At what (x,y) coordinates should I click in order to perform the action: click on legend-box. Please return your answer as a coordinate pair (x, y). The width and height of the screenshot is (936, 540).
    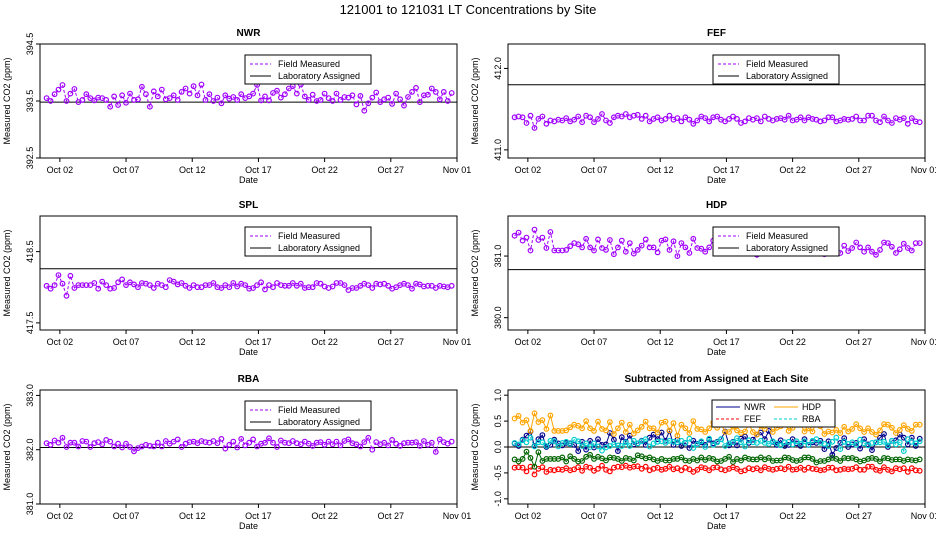
    Looking at the image, I should click on (308, 415).